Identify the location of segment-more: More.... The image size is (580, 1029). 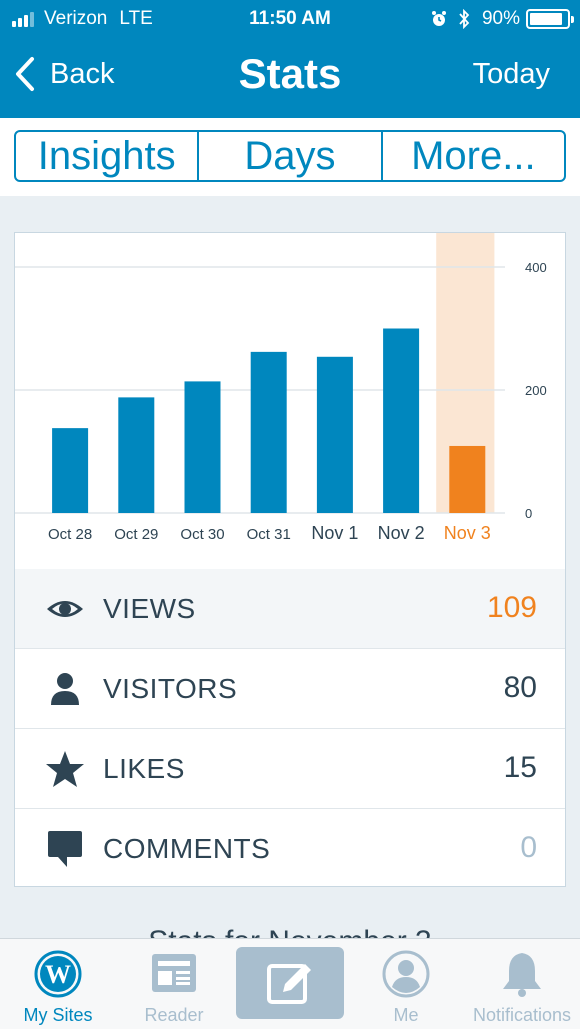
(472, 156).